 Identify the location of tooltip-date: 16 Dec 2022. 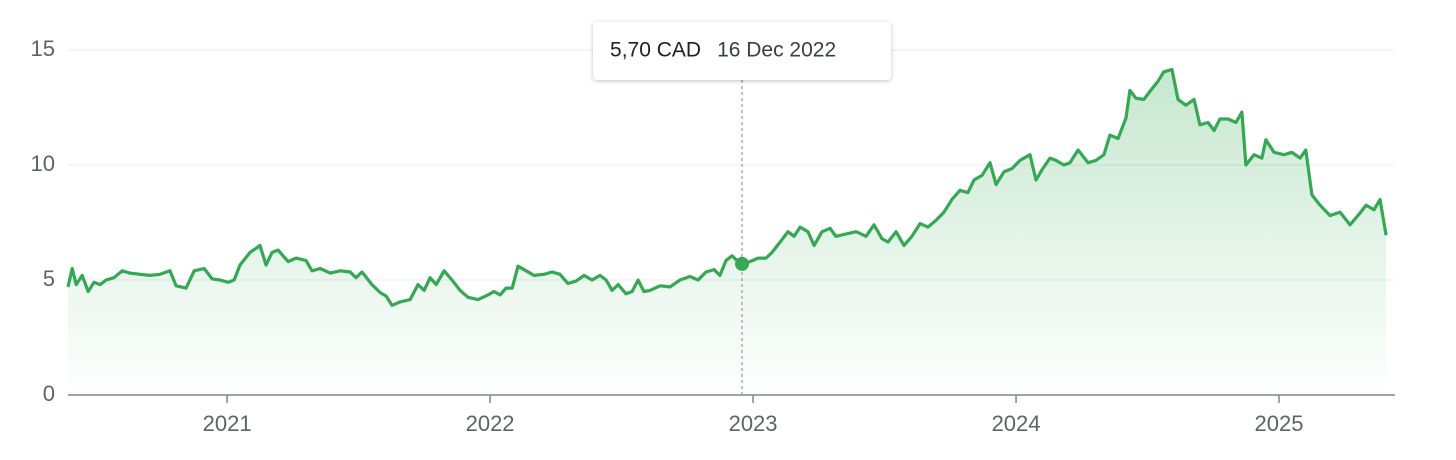
(776, 50).